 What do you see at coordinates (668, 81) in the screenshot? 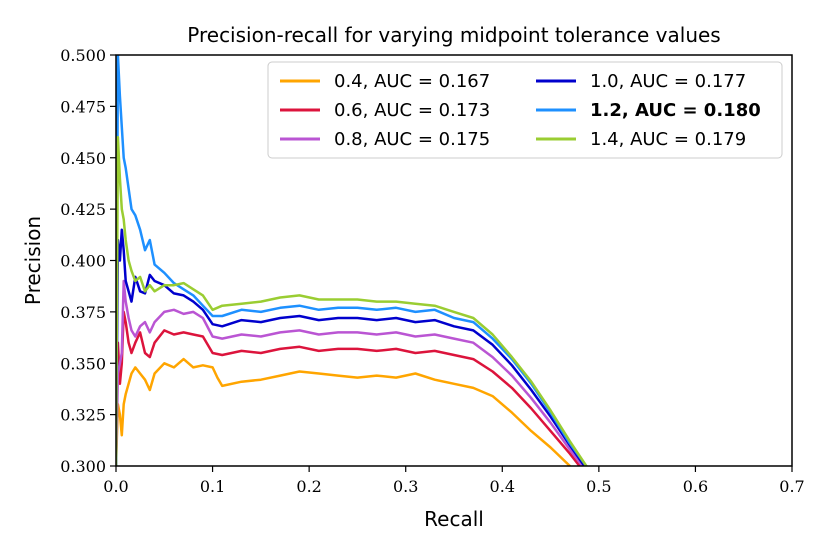
I see `legend-label-3: 1.0, AUC = 0.177` at bounding box center [668, 81].